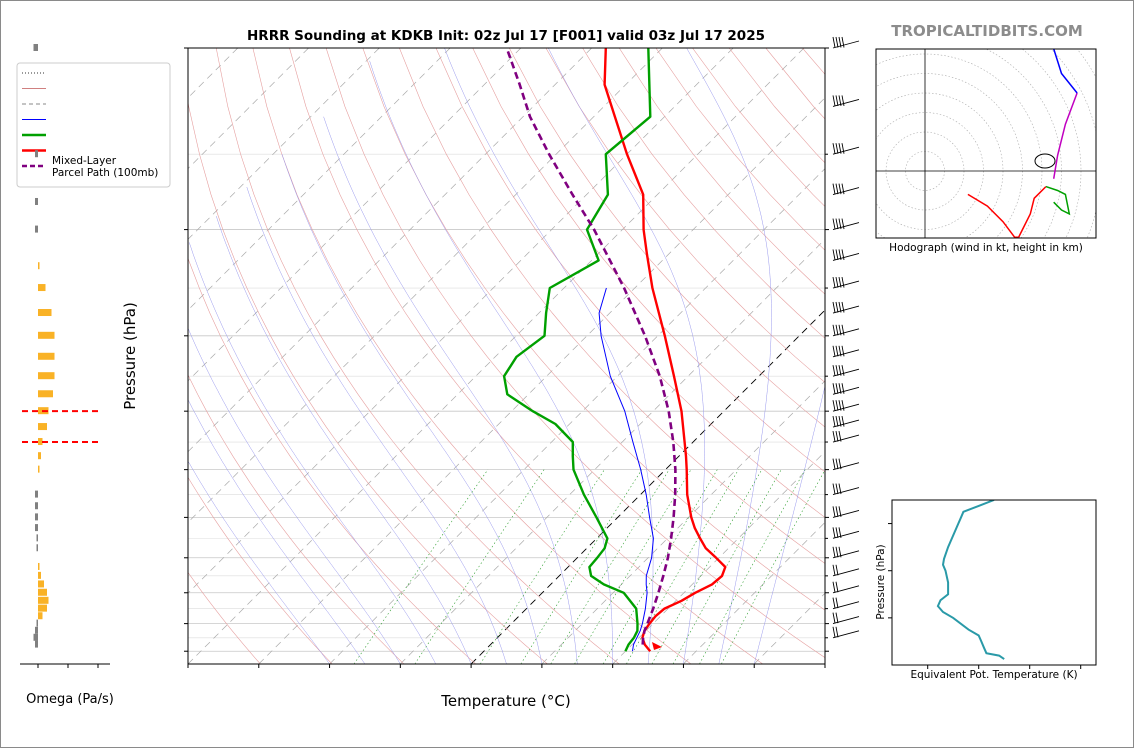 This screenshot has width=1134, height=748. I want to click on series-dewpoint, so click(577, 350).